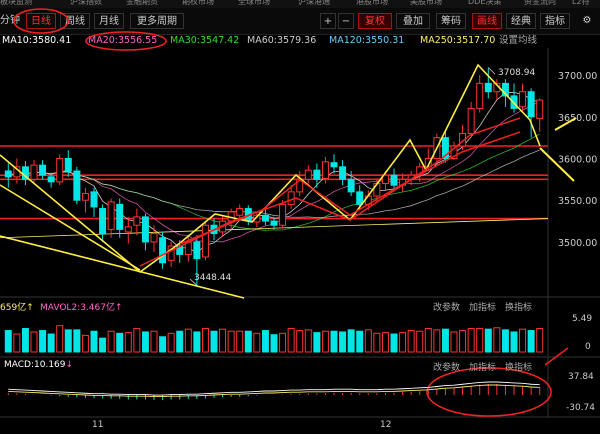  What do you see at coordinates (413, 21) in the screenshot?
I see `overlay-button: 叠加` at bounding box center [413, 21].